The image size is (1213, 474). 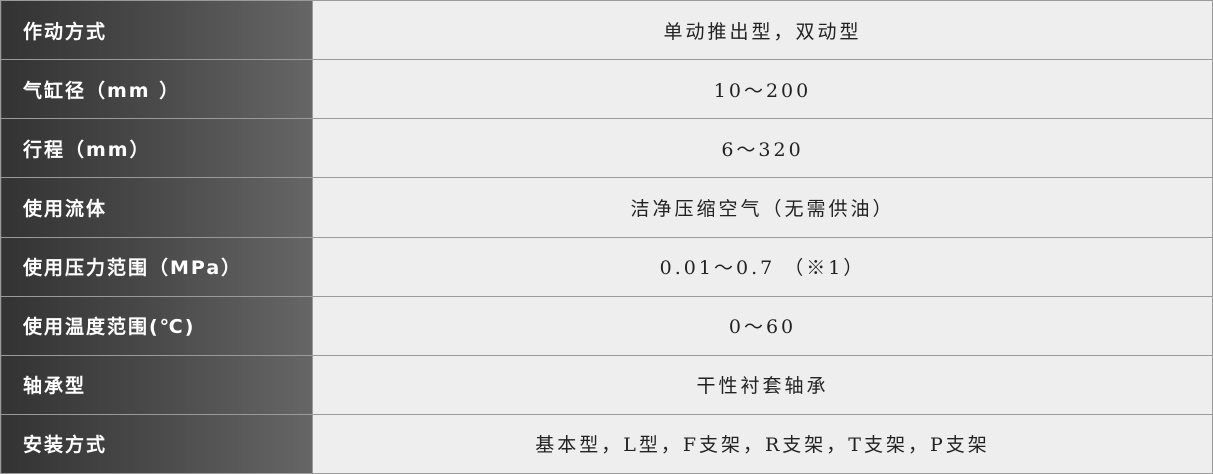 What do you see at coordinates (762, 266) in the screenshot?
I see `spec-value: 0.01～0.7 （※1）` at bounding box center [762, 266].